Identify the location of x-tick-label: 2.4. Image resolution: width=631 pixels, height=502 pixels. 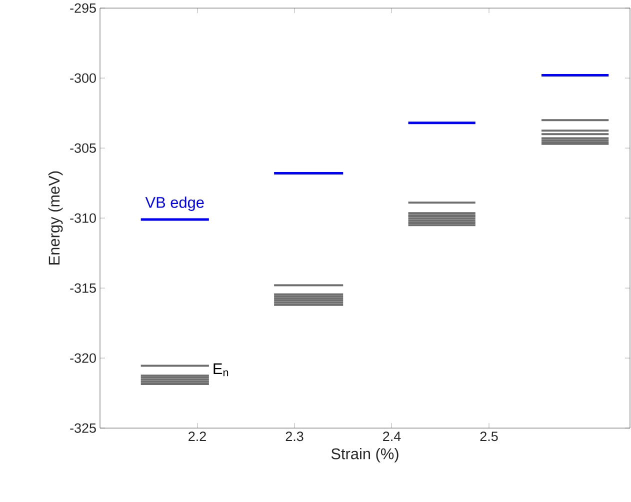
(392, 436).